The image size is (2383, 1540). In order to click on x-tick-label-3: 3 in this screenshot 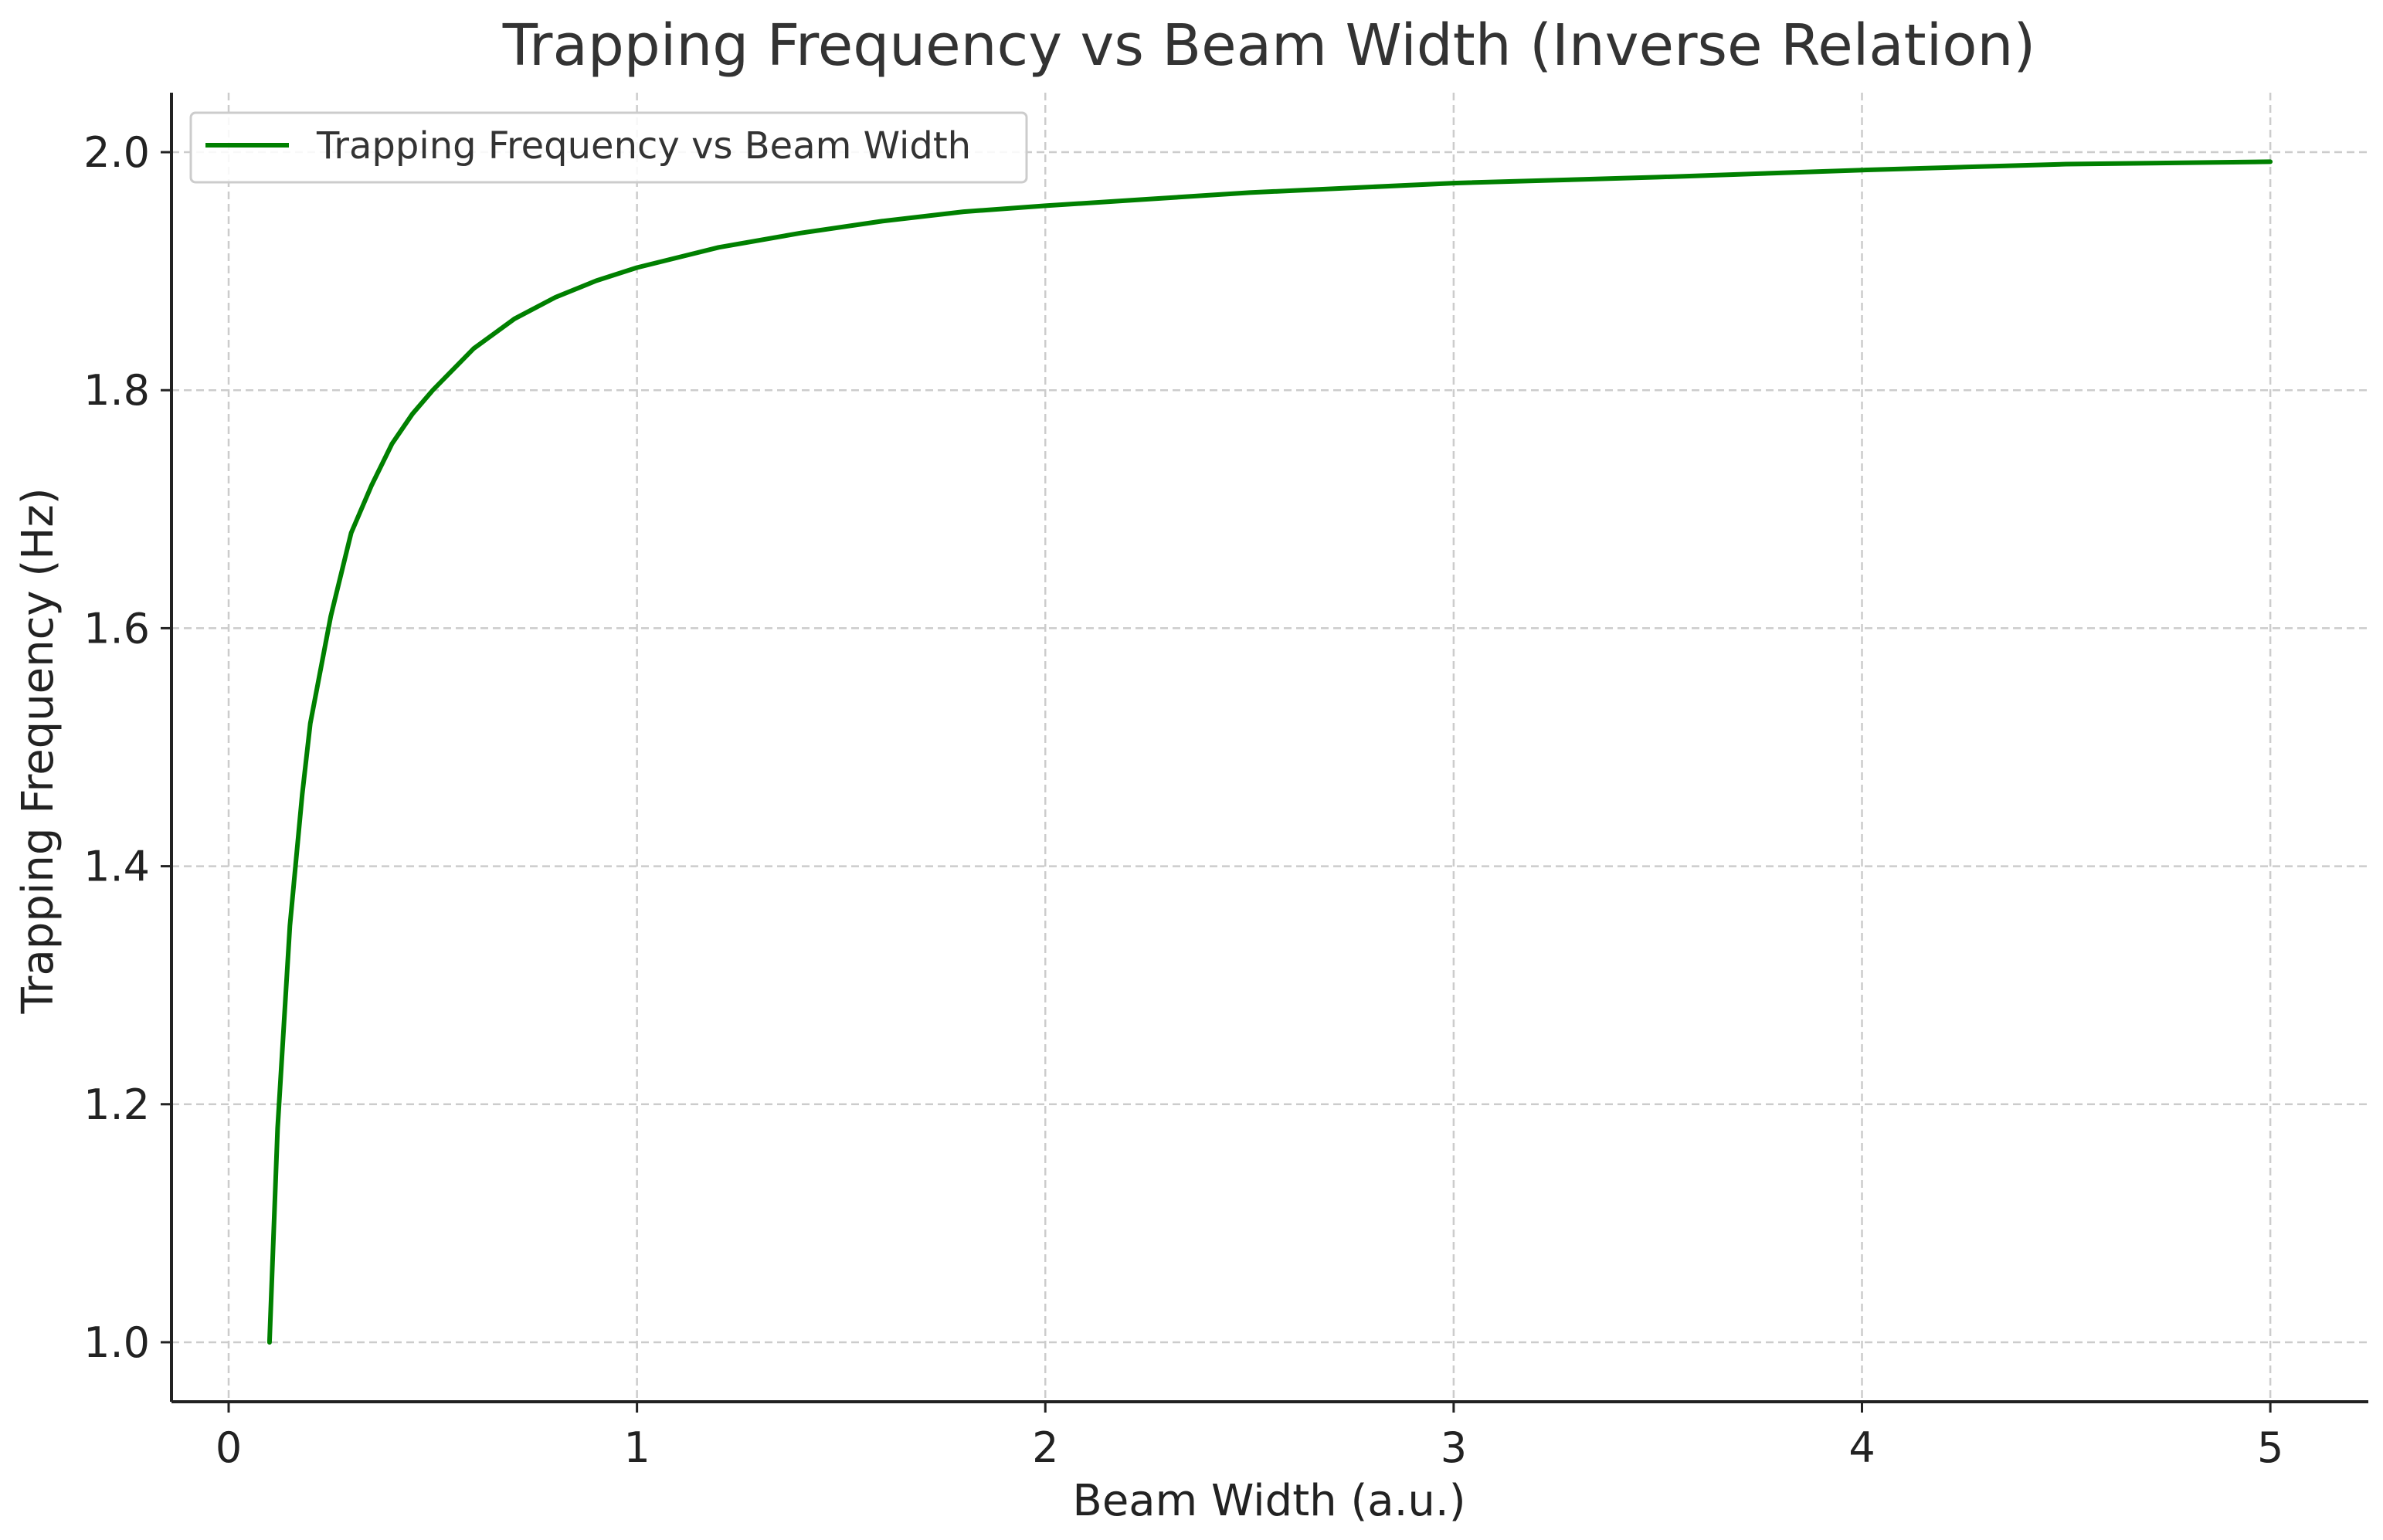, I will do `click(1454, 1447)`.